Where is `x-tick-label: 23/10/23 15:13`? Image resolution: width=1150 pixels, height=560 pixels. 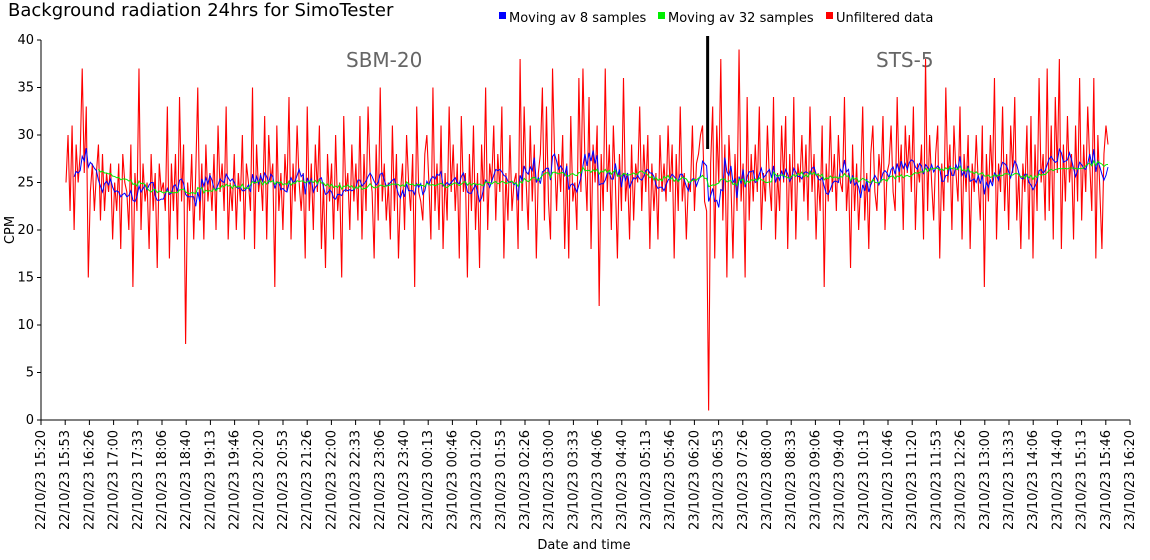 x-tick-label: 23/10/23 15:13 is located at coordinates (1082, 480).